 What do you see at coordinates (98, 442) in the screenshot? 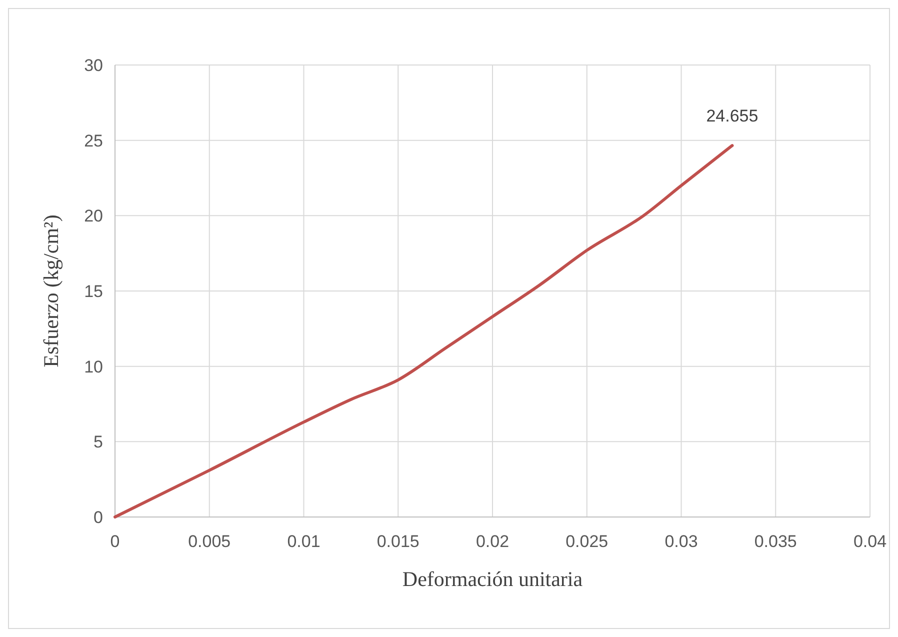
I see `y-tick-label: 5` at bounding box center [98, 442].